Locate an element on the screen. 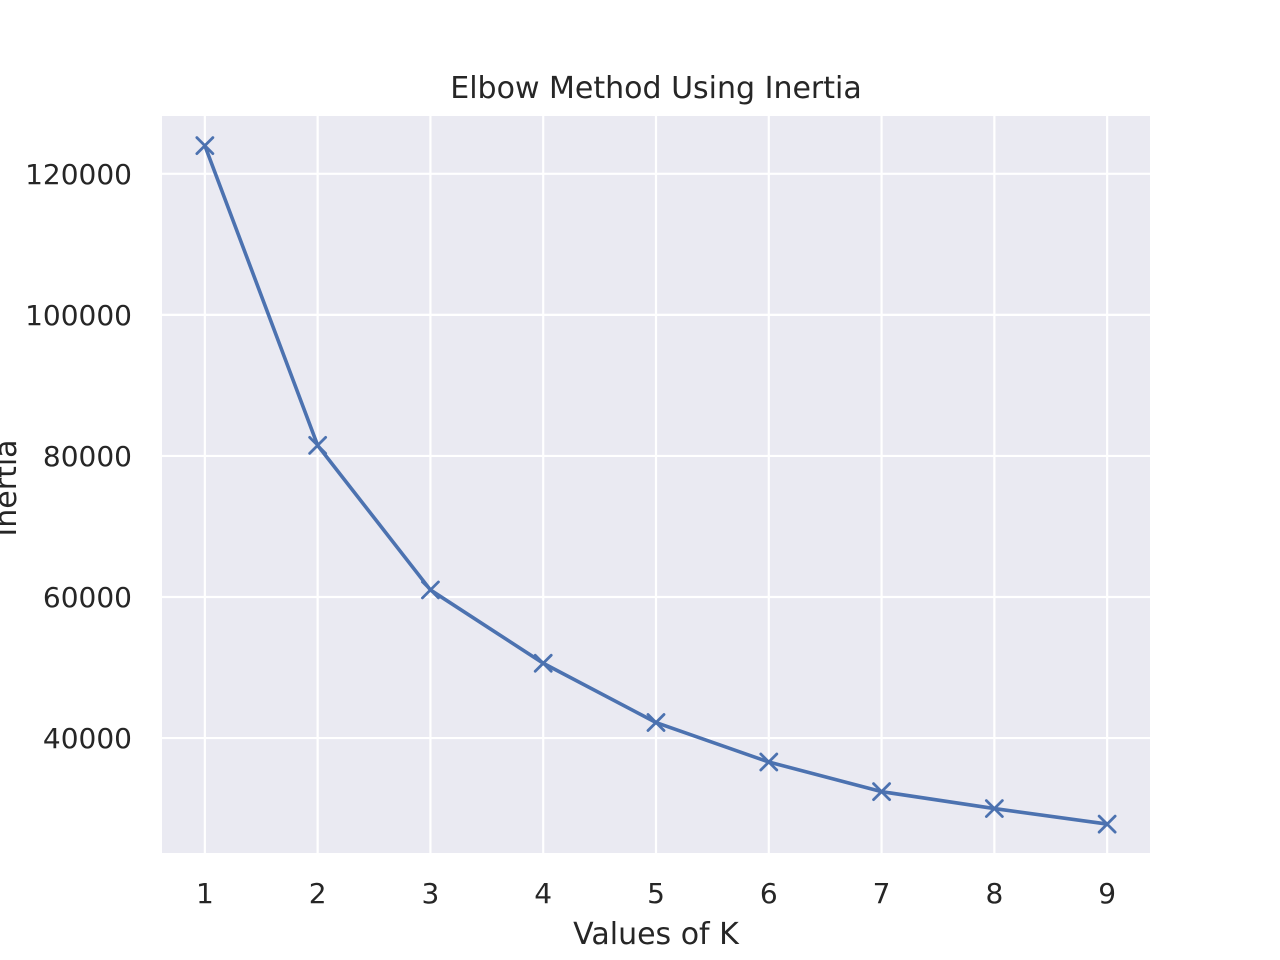 The image size is (1280, 960). y-tick-label: 80000 is located at coordinates (87, 456).